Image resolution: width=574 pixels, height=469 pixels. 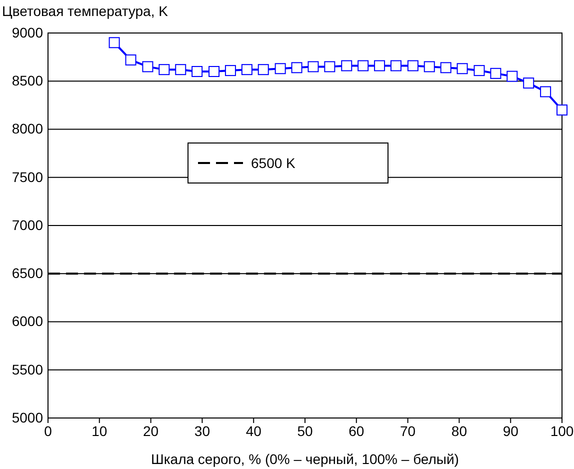 What do you see at coordinates (28, 32) in the screenshot?
I see `y-tick-label: 9000` at bounding box center [28, 32].